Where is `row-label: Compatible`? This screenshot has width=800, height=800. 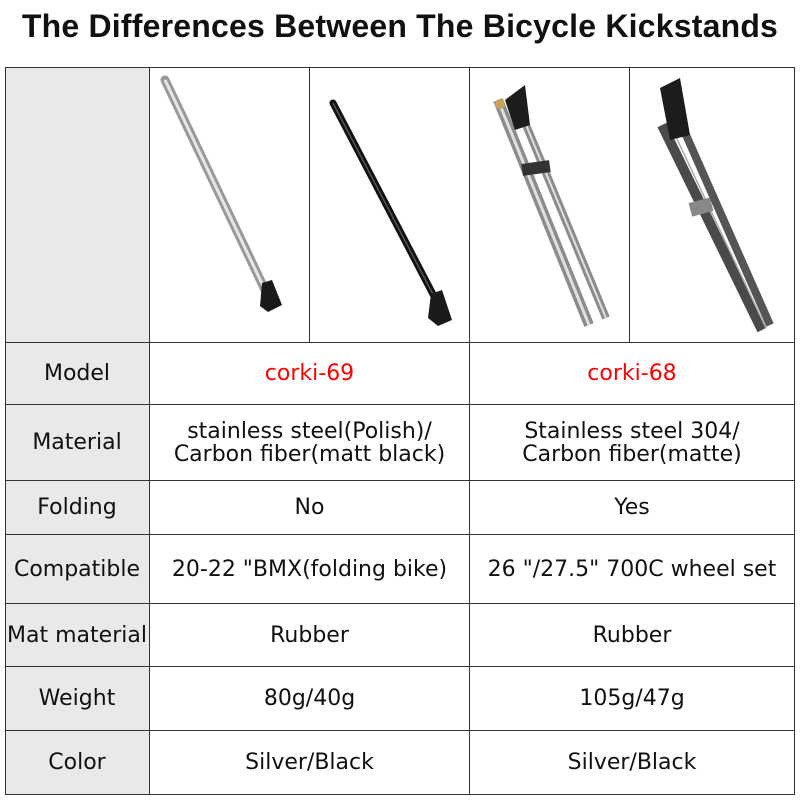 row-label: Compatible is located at coordinates (77, 569).